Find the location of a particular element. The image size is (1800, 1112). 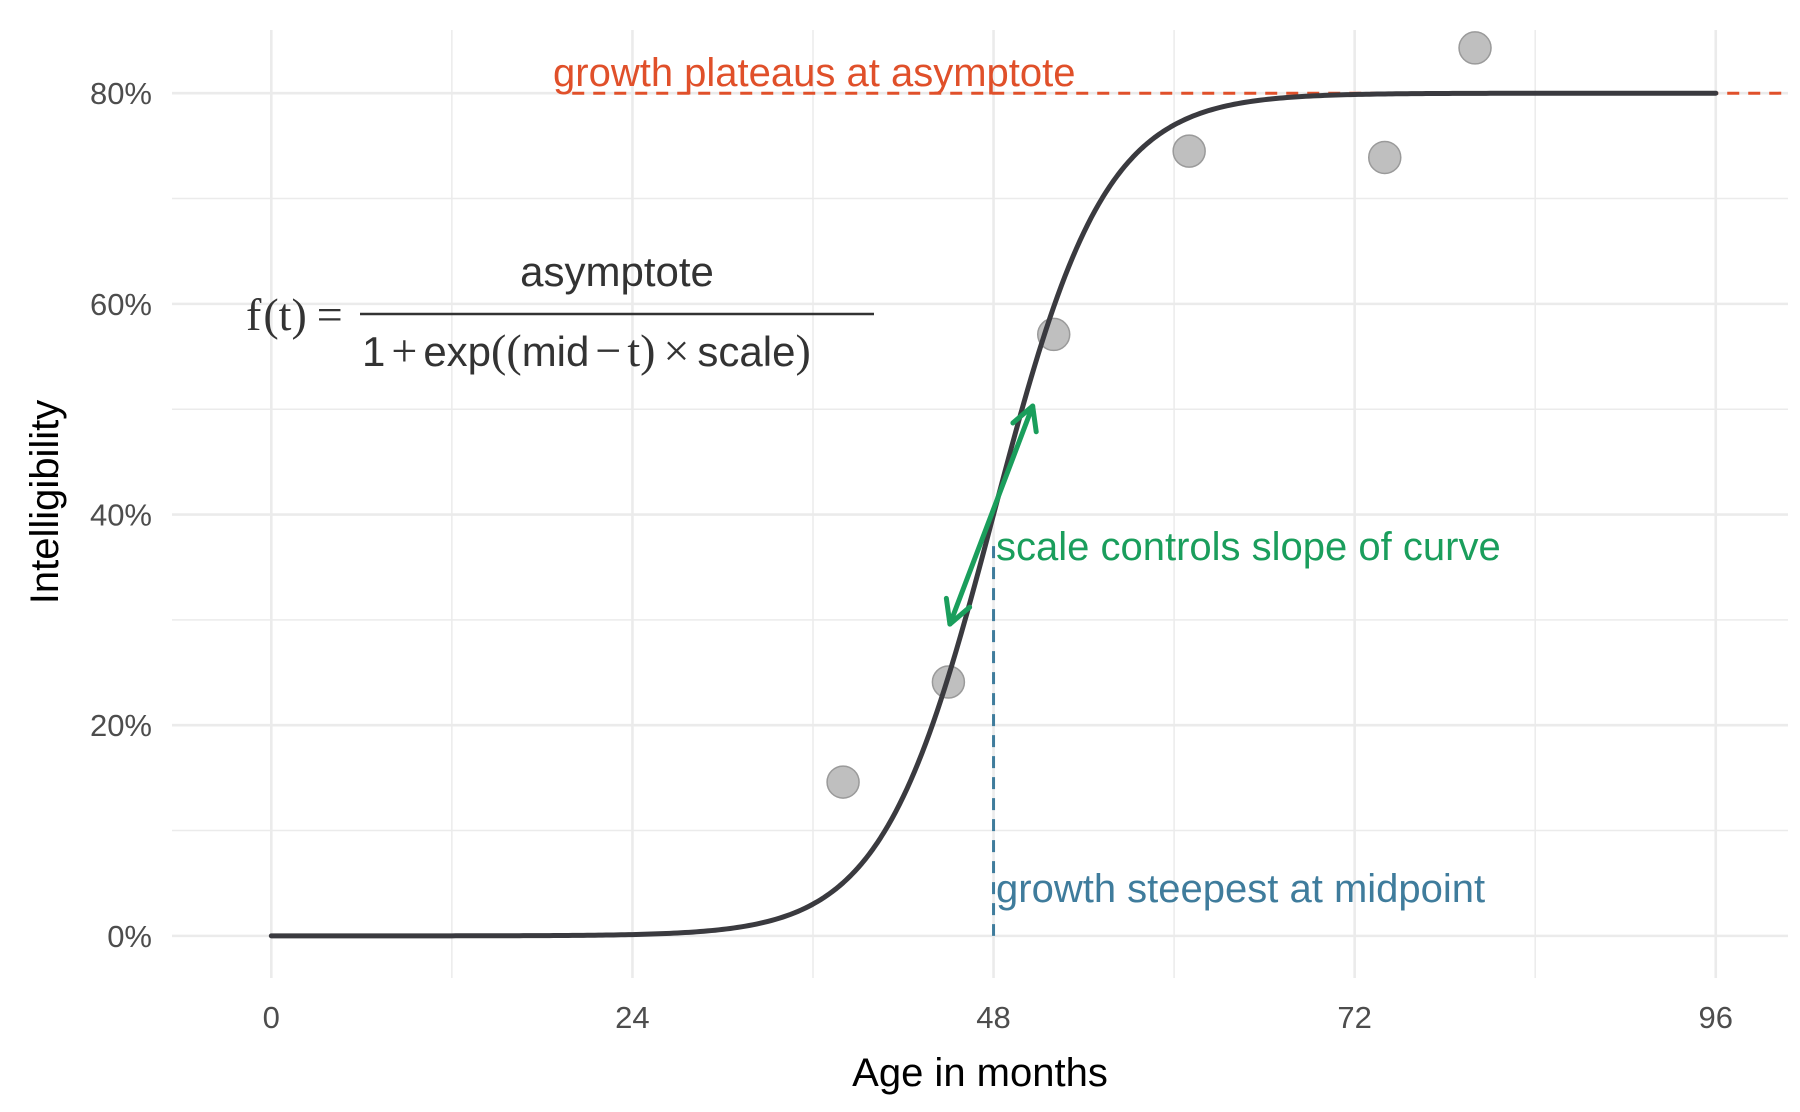

denominator-one: 1 is located at coordinates (373, 351).